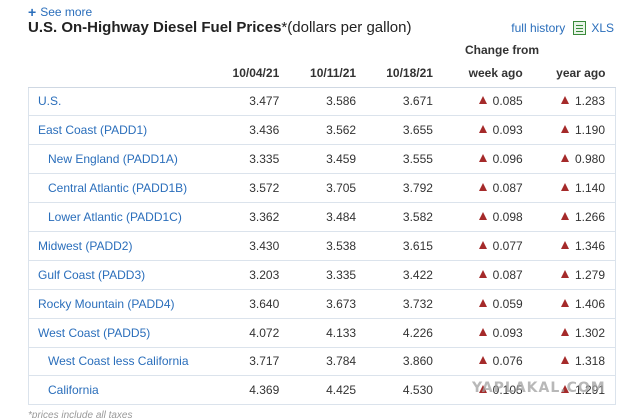 The height and width of the screenshot is (418, 640). I want to click on region-cell: Rocky Mountain (PADD4), so click(115, 304).